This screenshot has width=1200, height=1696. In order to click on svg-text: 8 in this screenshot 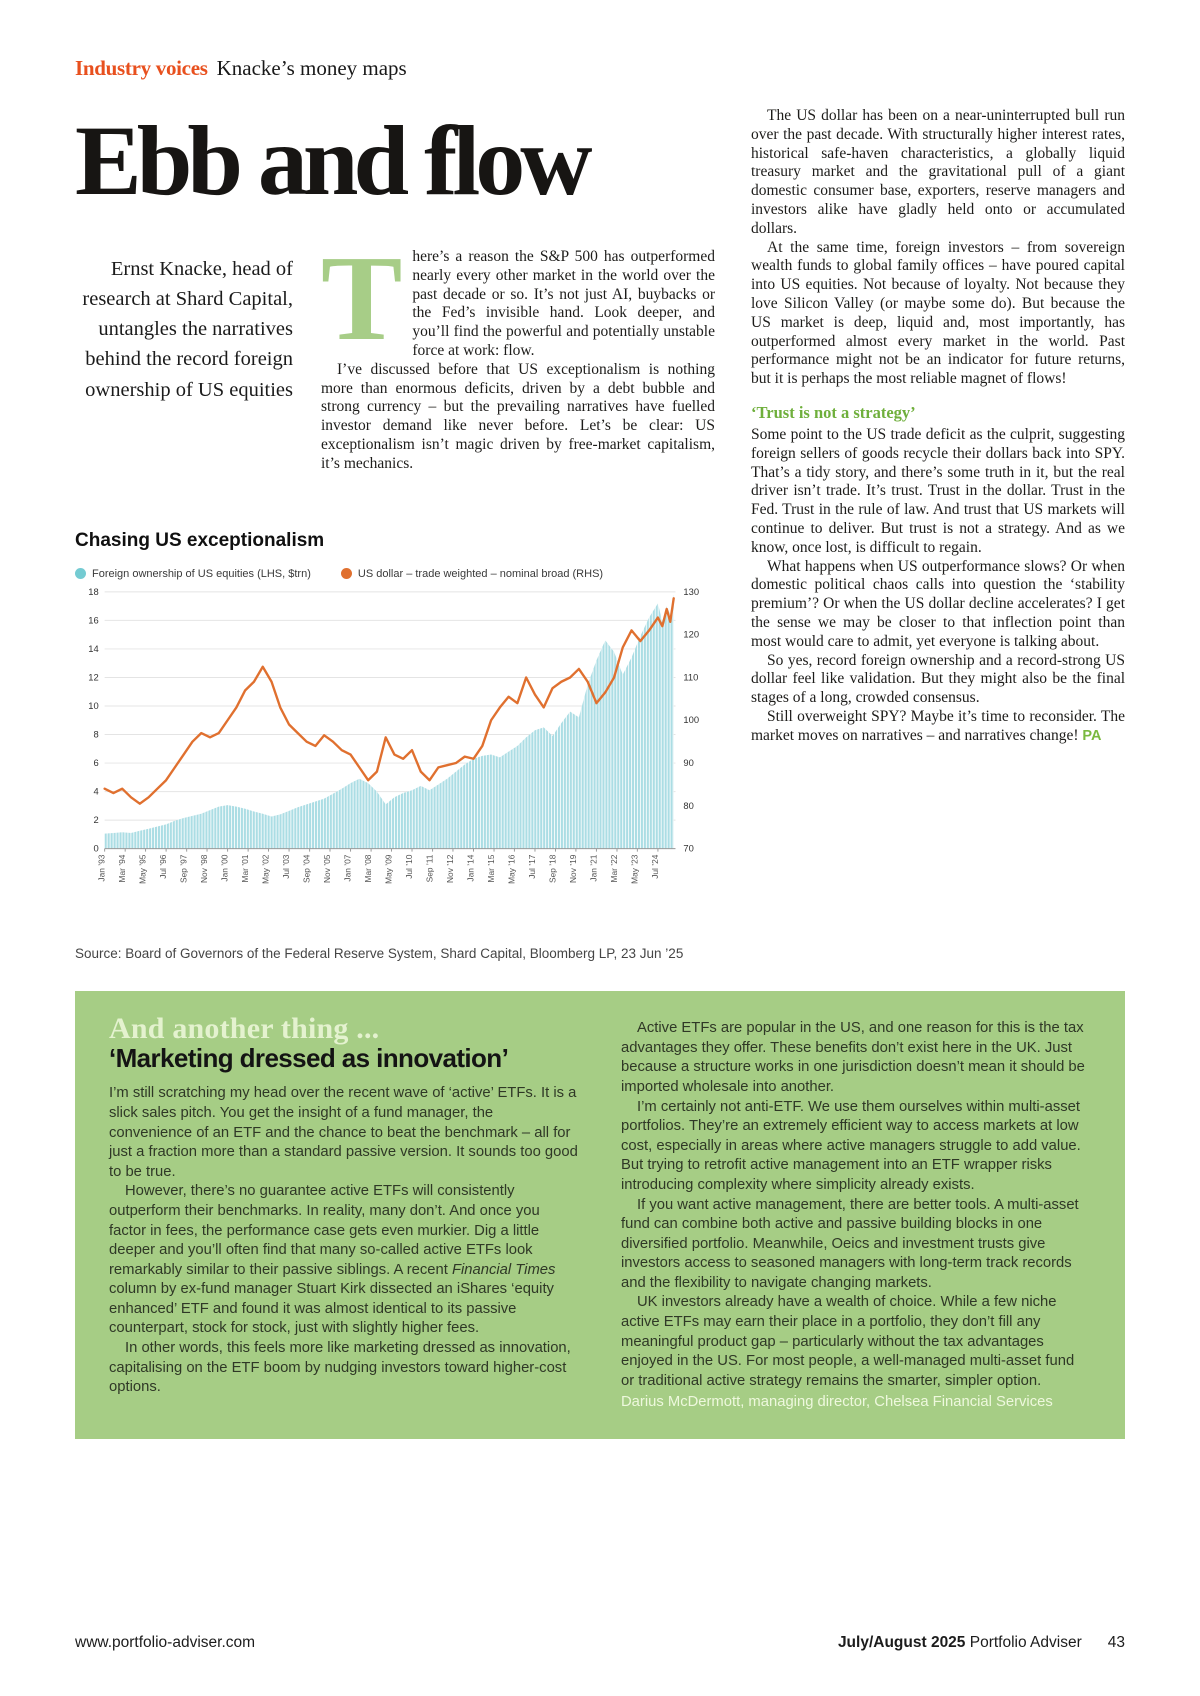, I will do `click(95, 734)`.